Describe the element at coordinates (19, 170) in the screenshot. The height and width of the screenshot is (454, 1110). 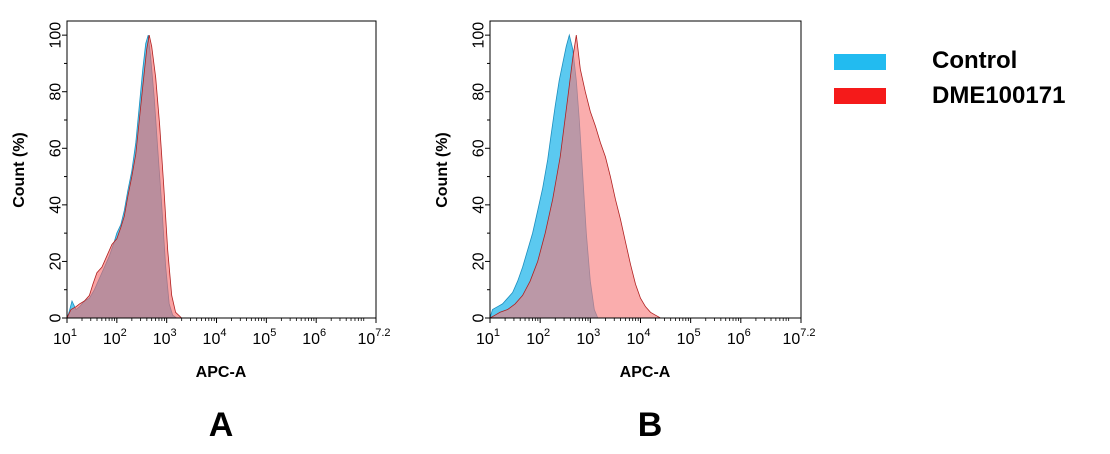
I see `panel-a-ylabel: Count (%)` at that location.